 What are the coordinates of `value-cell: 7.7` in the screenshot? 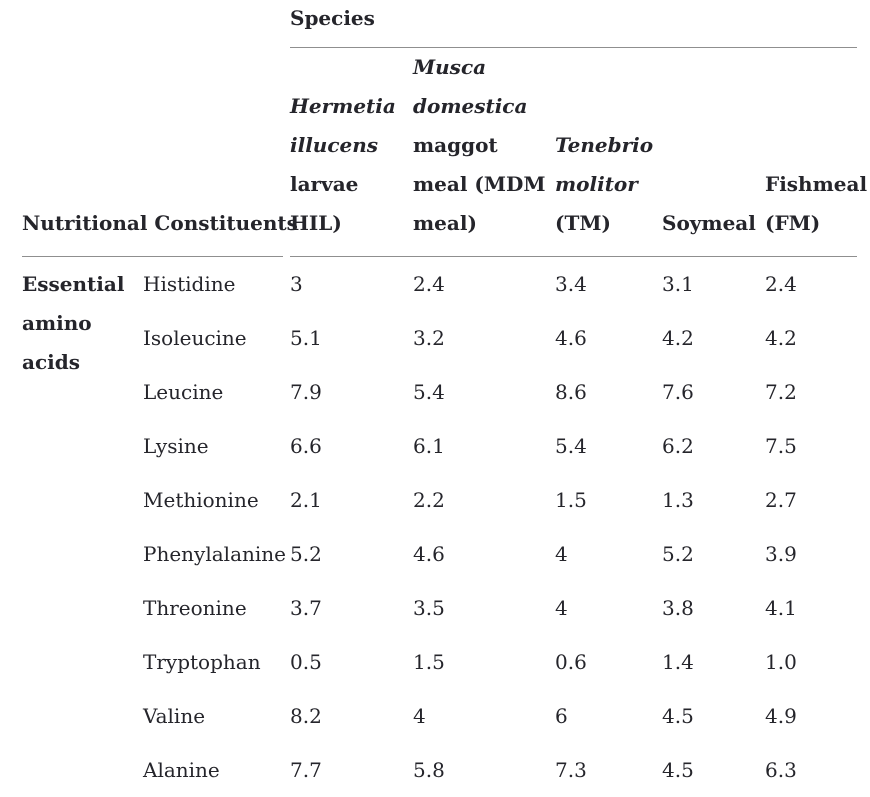 It's located at (351, 770).